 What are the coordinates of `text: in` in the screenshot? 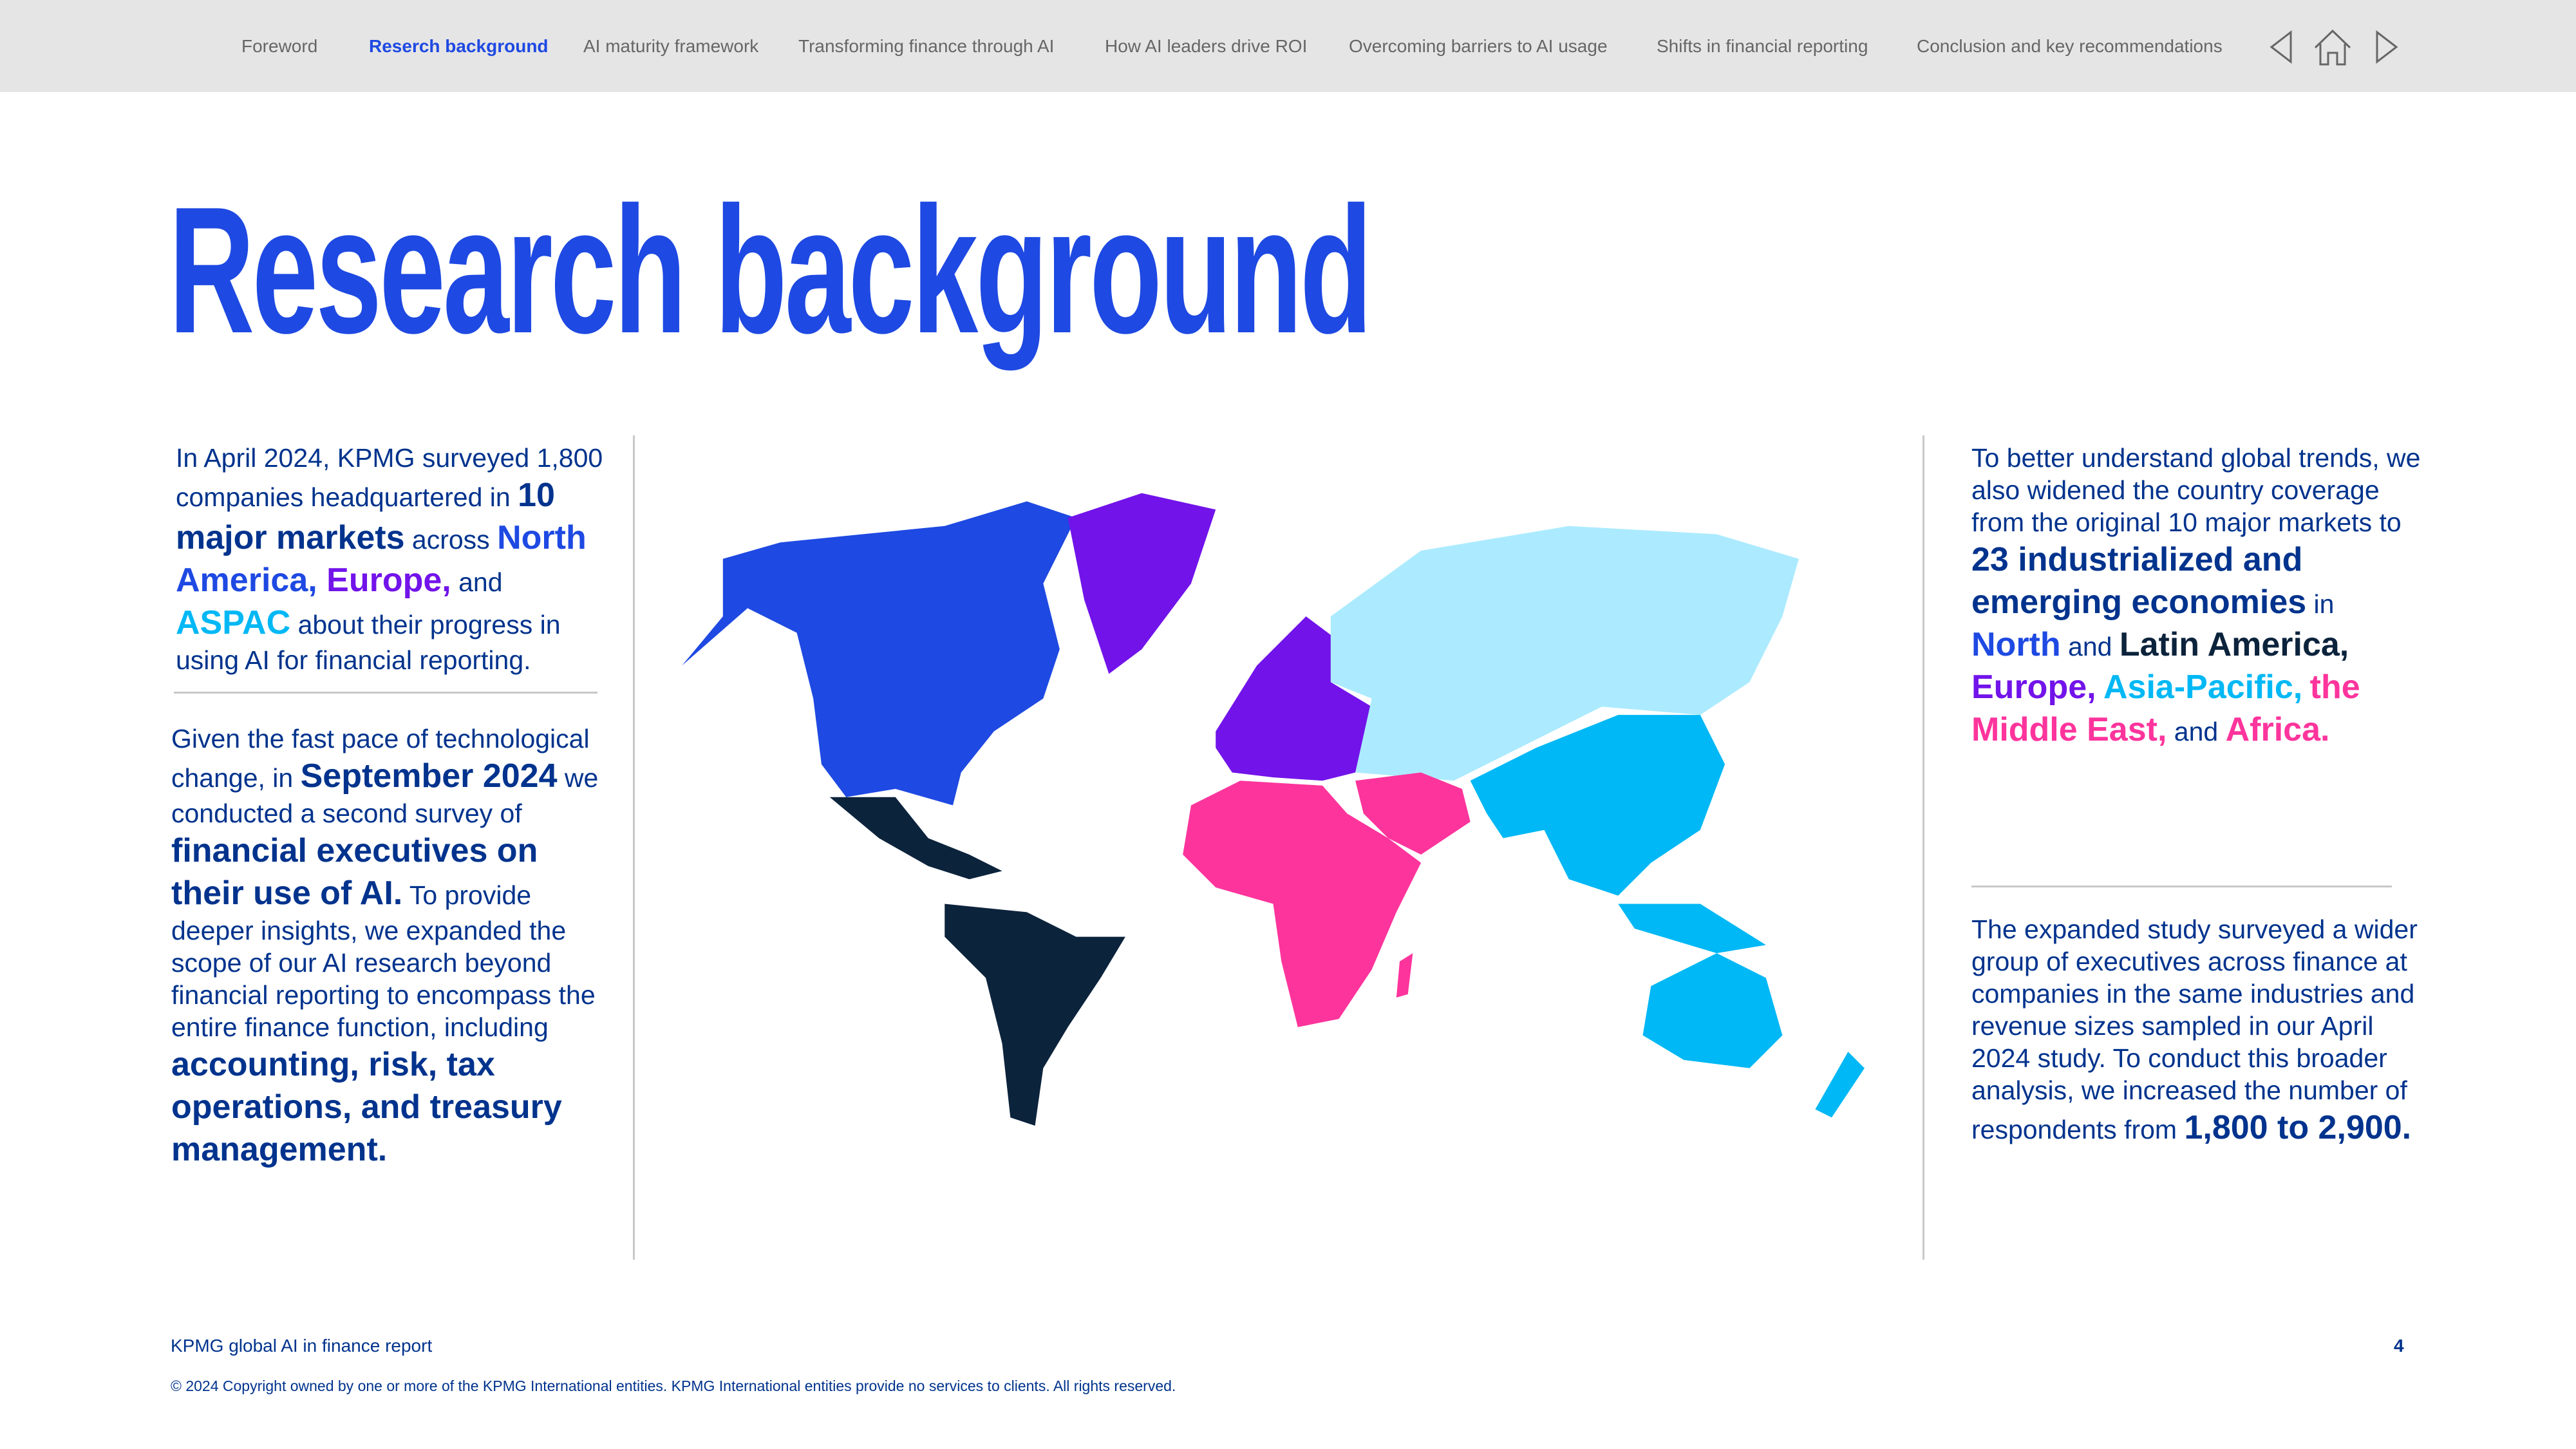 It's located at (2320, 604).